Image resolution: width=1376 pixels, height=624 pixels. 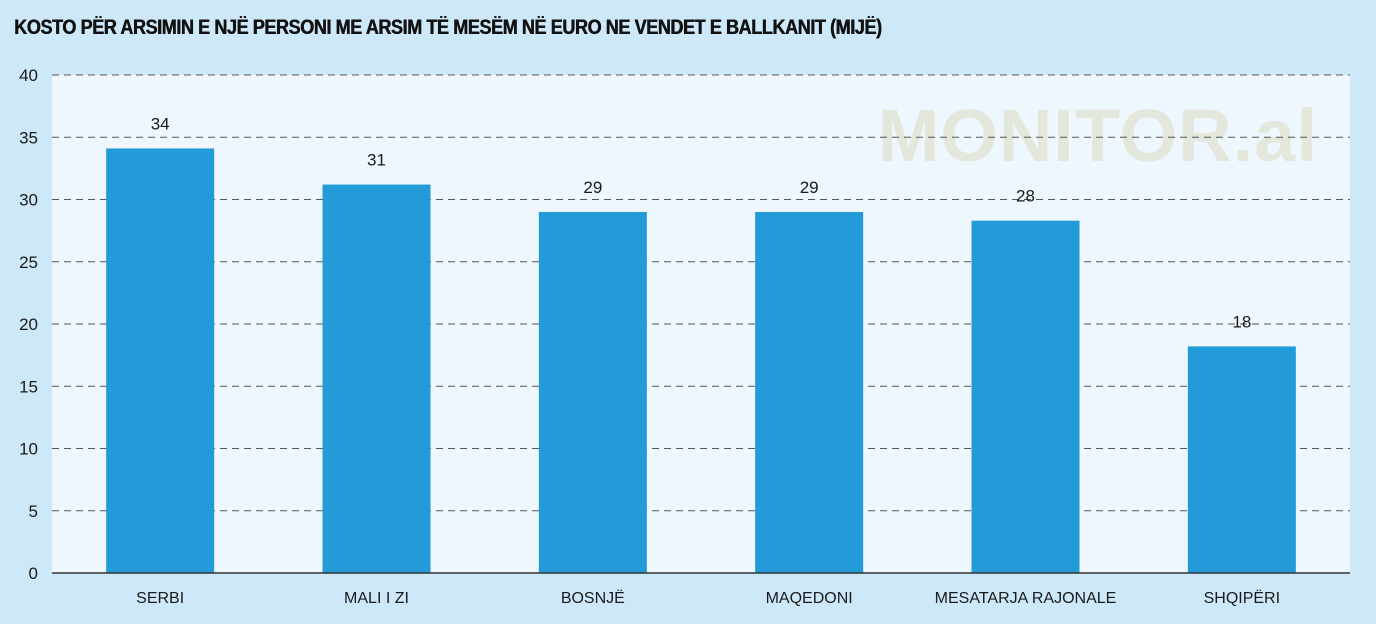 I want to click on y-tick-label: 40, so click(x=28, y=75).